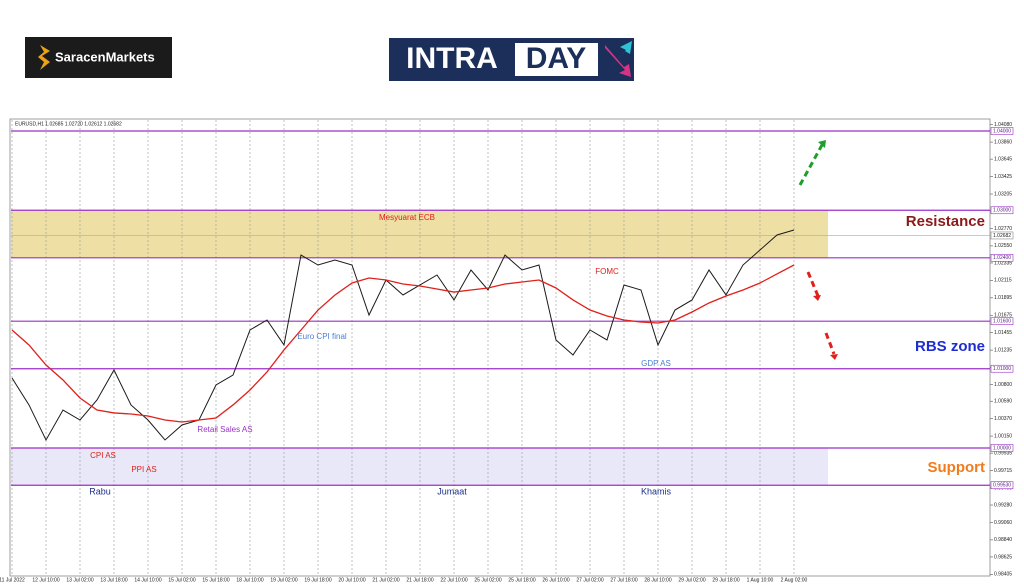 Image resolution: width=1024 pixels, height=587 pixels. I want to click on y-tick-label: 0.98840, so click(1003, 540).